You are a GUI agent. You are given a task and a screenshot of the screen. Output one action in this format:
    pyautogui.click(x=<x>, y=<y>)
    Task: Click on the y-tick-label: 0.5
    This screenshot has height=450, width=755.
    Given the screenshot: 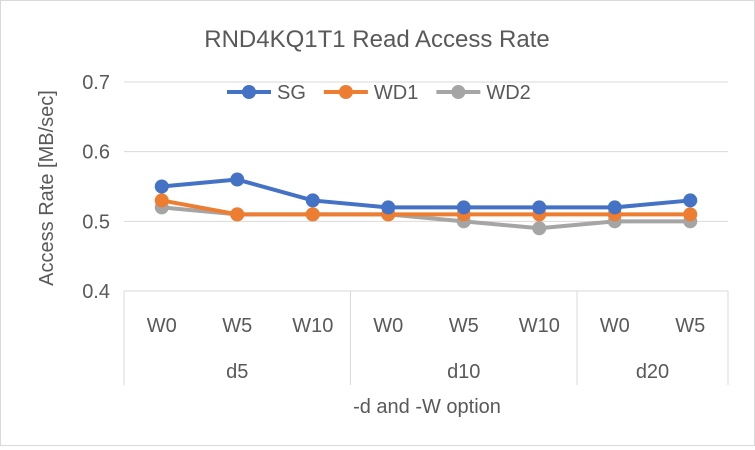 What is the action you would take?
    pyautogui.click(x=96, y=222)
    